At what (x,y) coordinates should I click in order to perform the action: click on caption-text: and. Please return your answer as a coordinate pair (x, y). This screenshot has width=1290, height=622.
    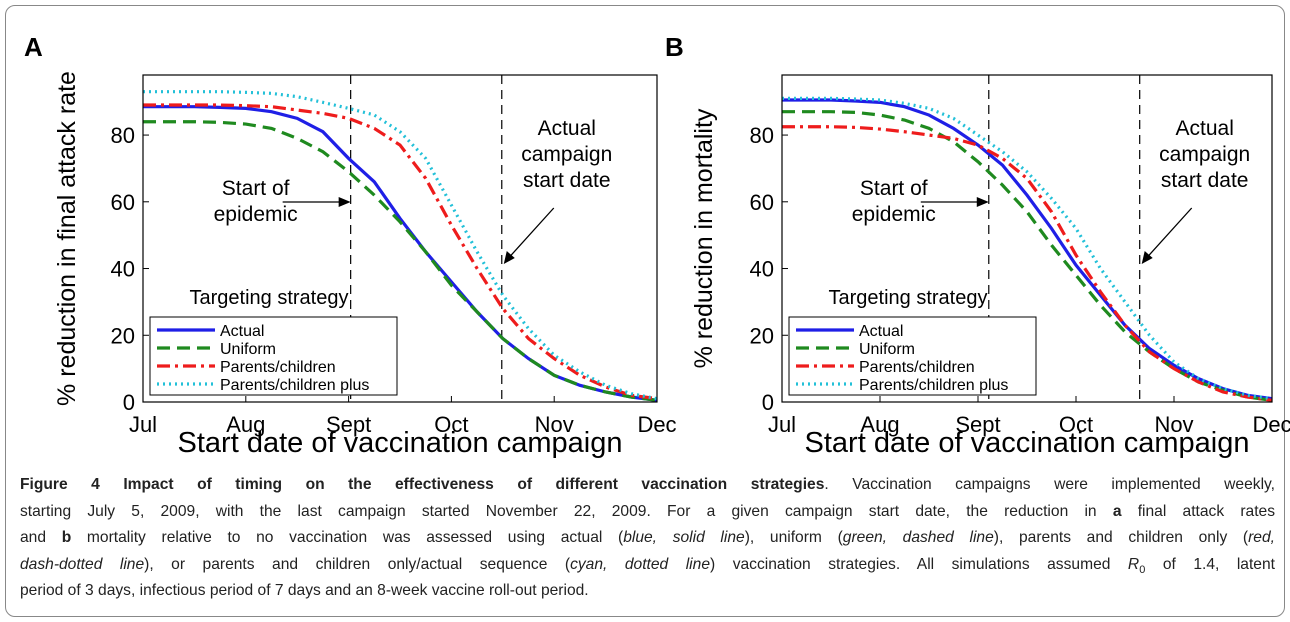
    Looking at the image, I should click on (41, 537).